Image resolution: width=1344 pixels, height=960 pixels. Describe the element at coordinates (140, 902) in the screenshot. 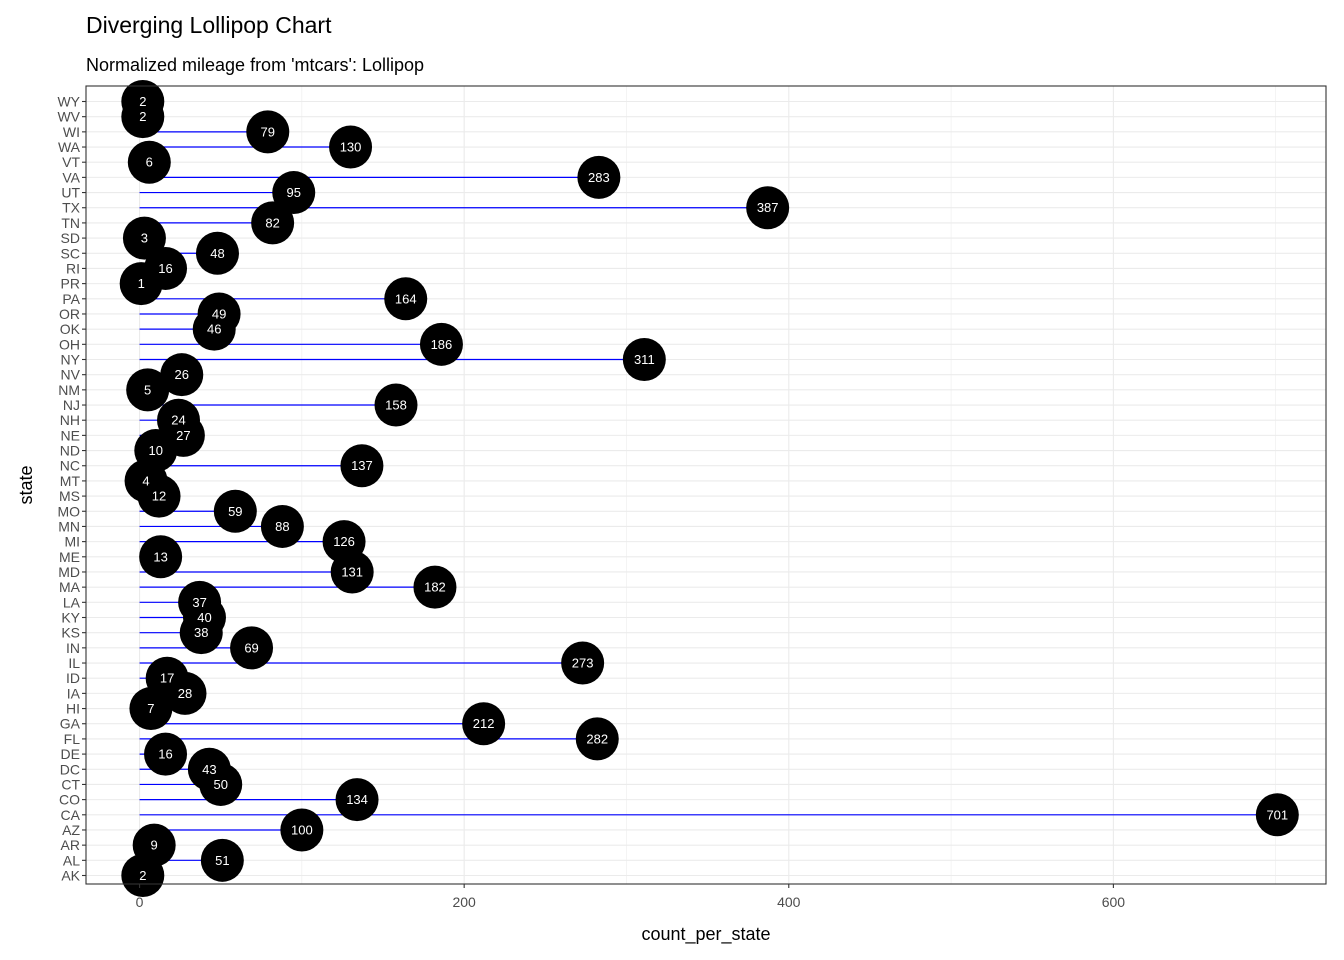

I see `x-tick-label: 0` at that location.